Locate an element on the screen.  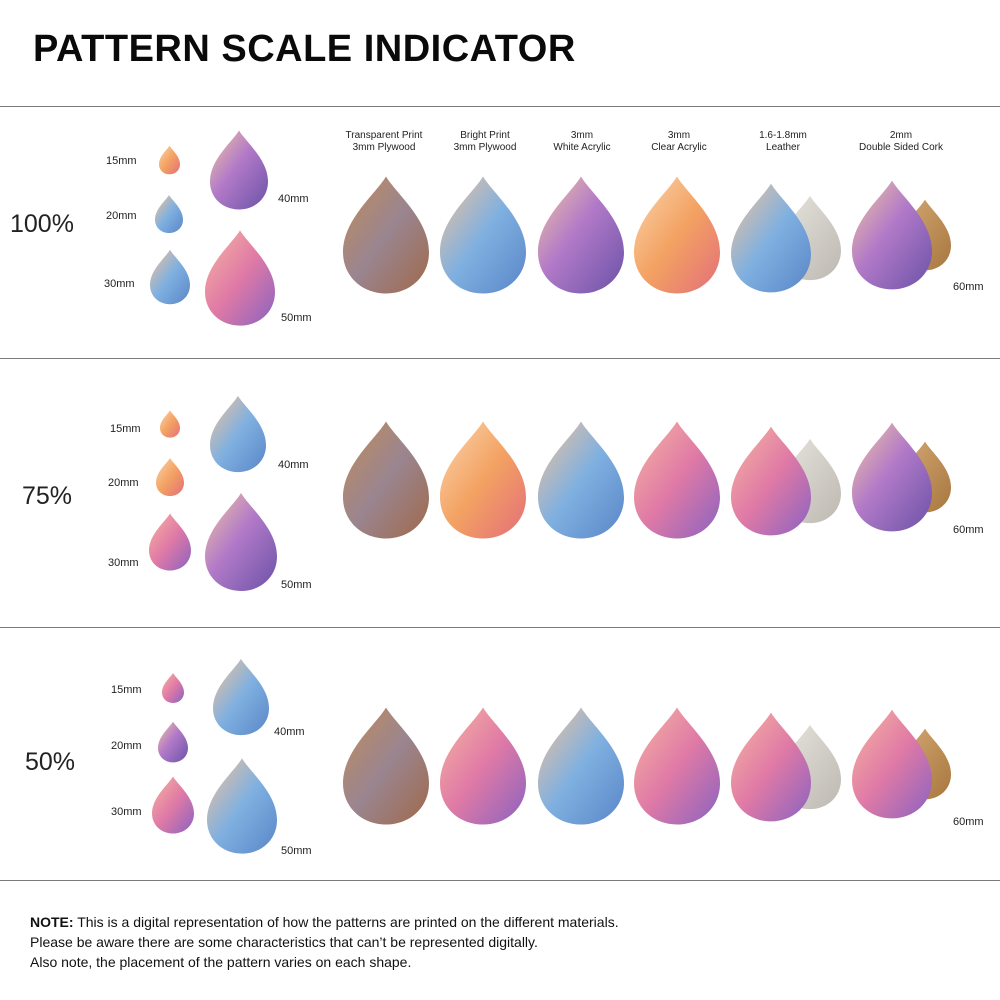
material-header-transparent-plywood: Transparent Print 3mm Plywood is located at coordinates (384, 141).